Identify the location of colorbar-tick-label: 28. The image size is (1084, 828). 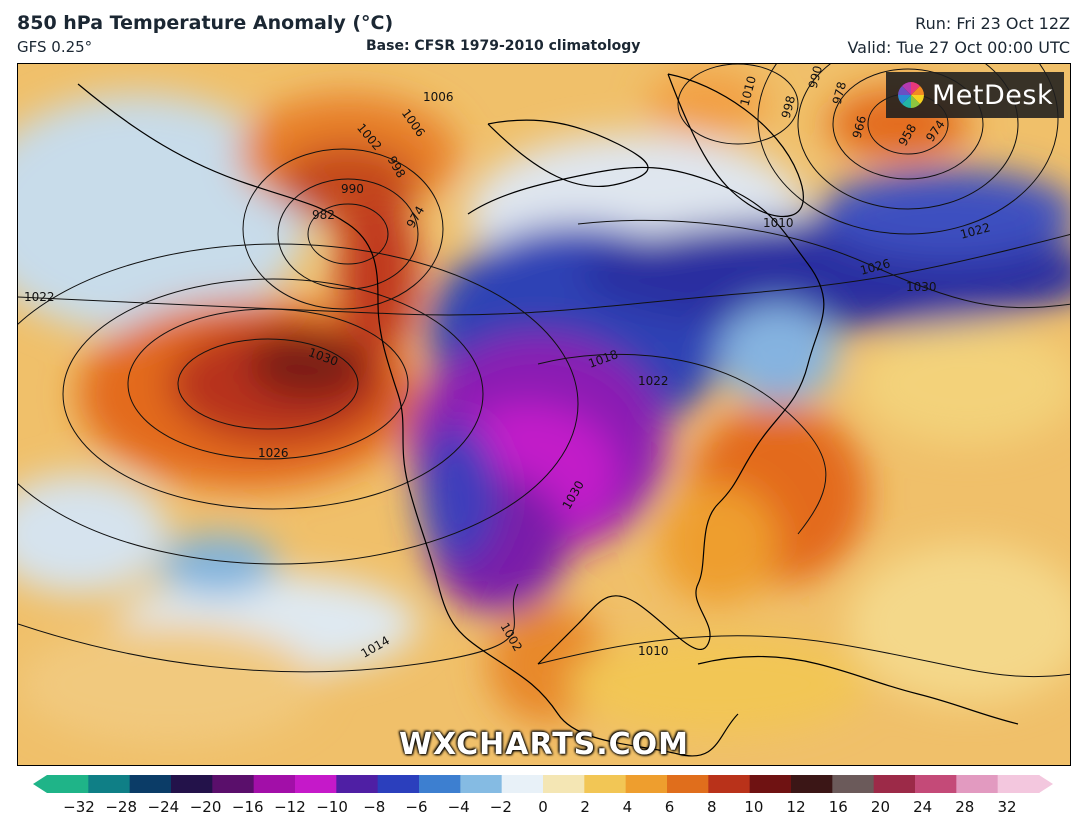
(965, 807).